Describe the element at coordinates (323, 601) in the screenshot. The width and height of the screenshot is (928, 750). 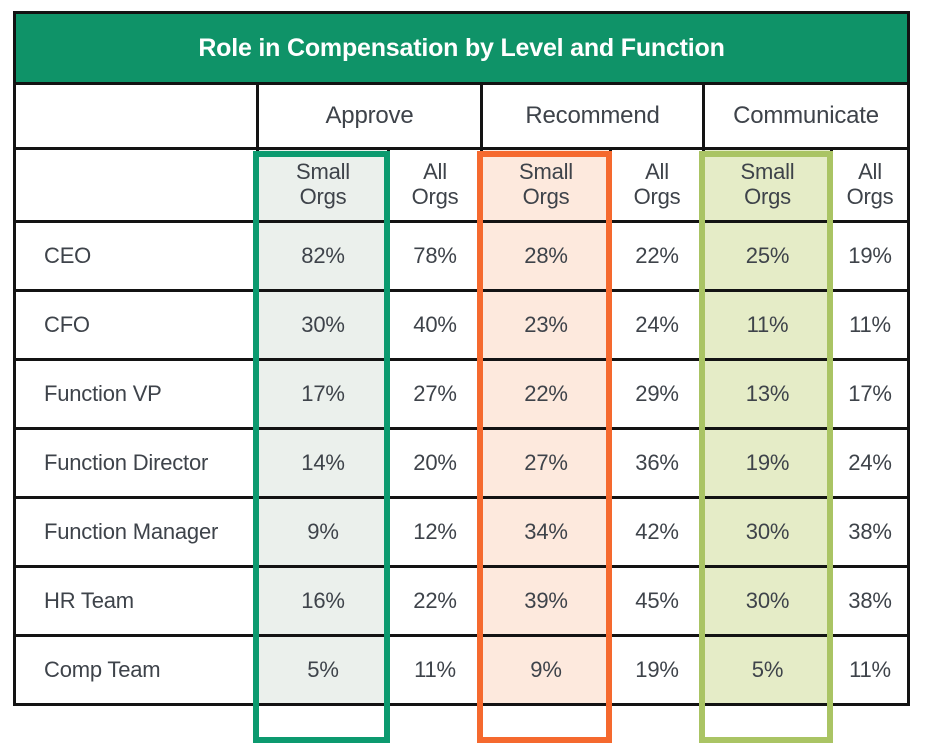
I see `value-cell: 16%` at that location.